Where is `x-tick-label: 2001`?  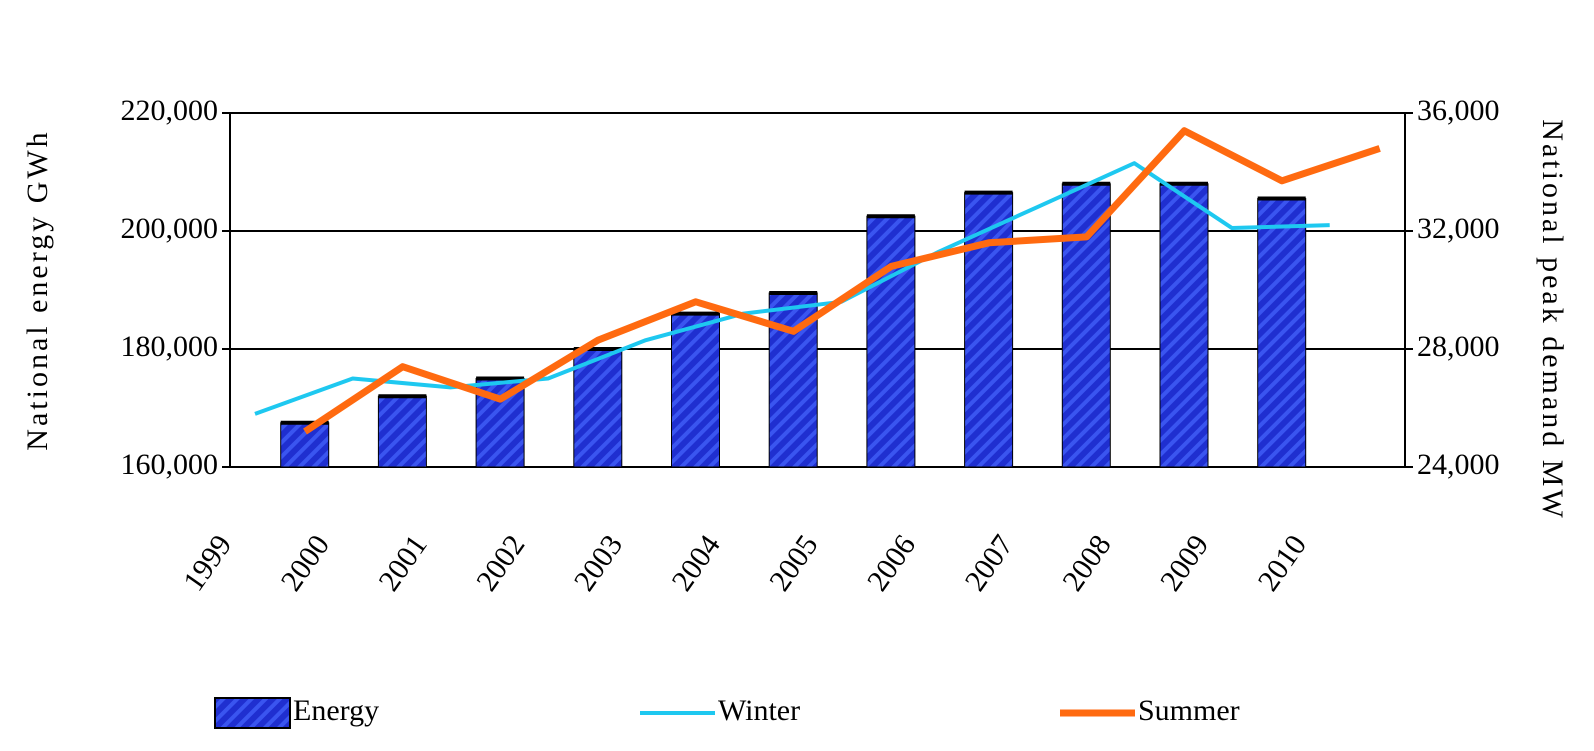
x-tick-label: 2001 is located at coordinates (402, 563).